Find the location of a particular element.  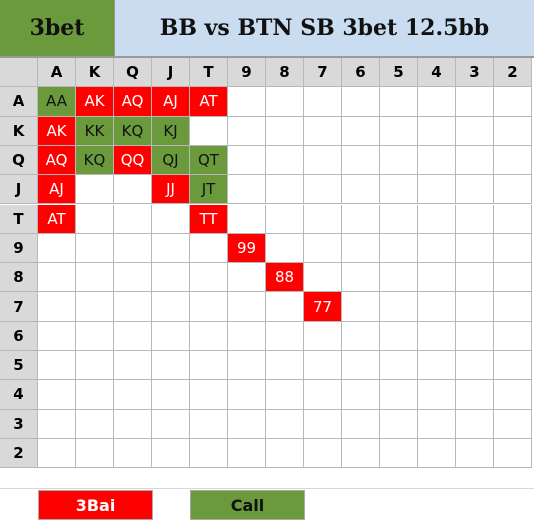

hand-cell-AK: AK is located at coordinates (95, 102).